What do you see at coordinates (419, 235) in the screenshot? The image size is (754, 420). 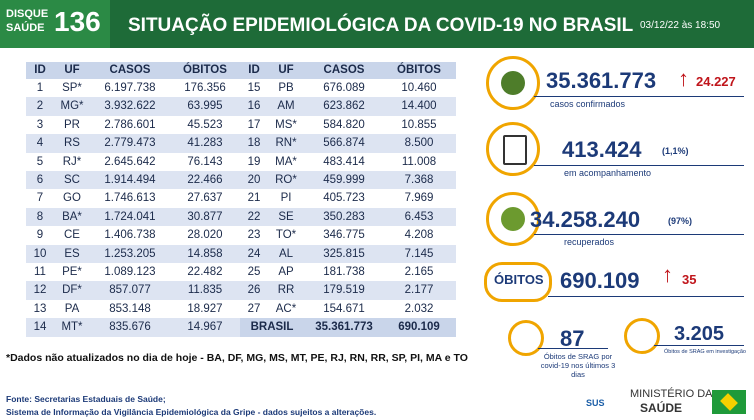 I see `table-cell: 4.208` at bounding box center [419, 235].